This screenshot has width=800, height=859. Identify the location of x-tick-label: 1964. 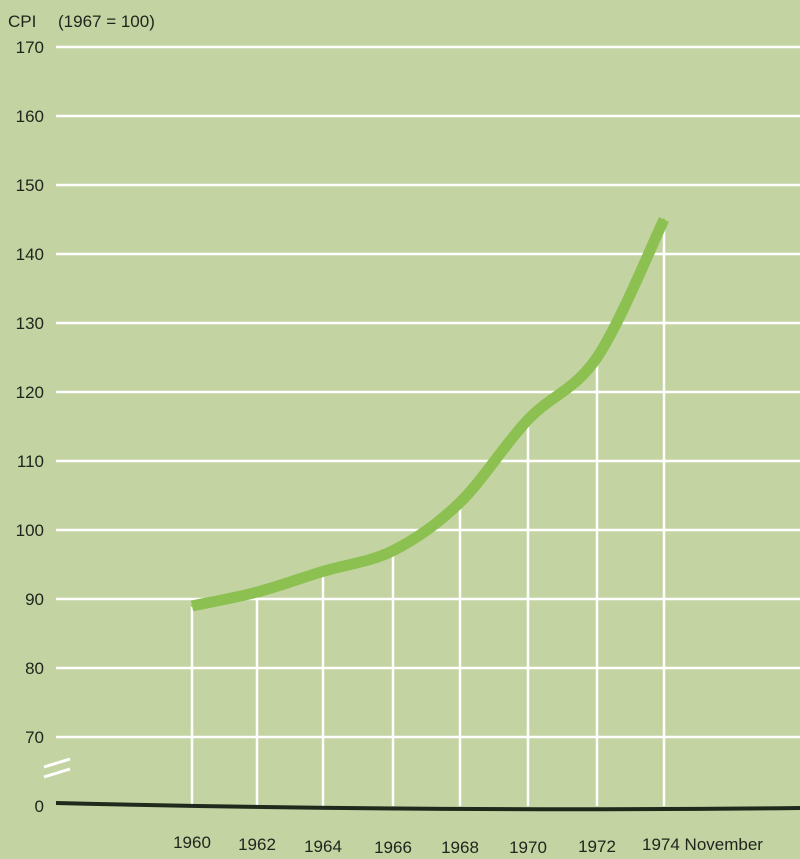
(323, 846).